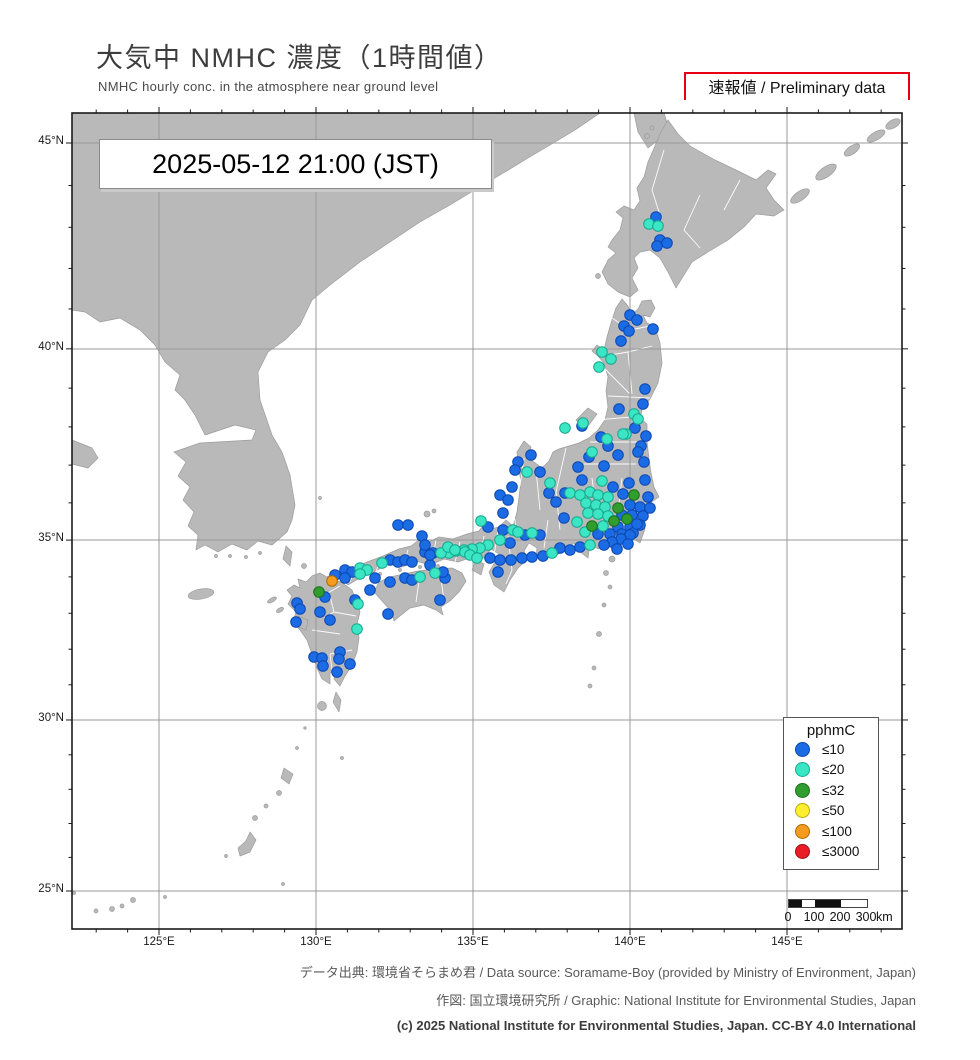 The image size is (980, 1060). Describe the element at coordinates (226, 856) in the screenshot. I see `okinawa-islet` at that location.